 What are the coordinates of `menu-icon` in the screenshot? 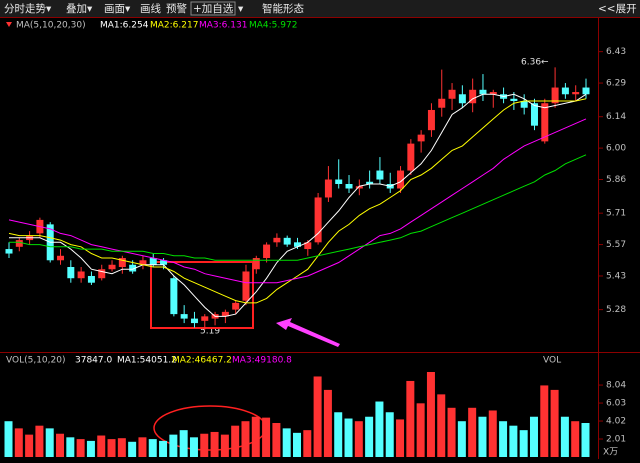 It's located at (9, 24).